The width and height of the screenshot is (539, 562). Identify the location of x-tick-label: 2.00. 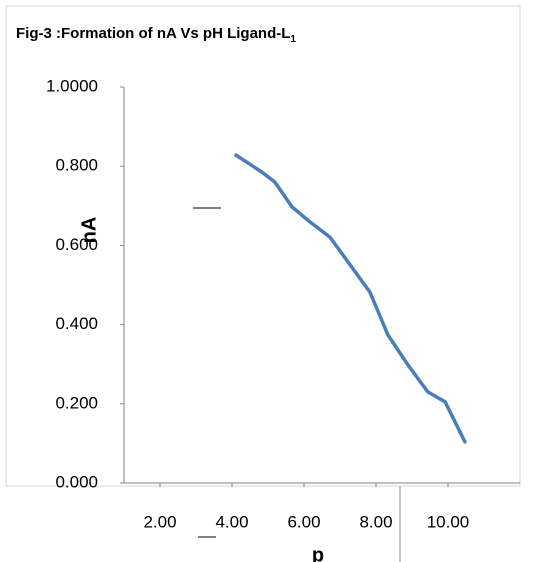
(159, 521).